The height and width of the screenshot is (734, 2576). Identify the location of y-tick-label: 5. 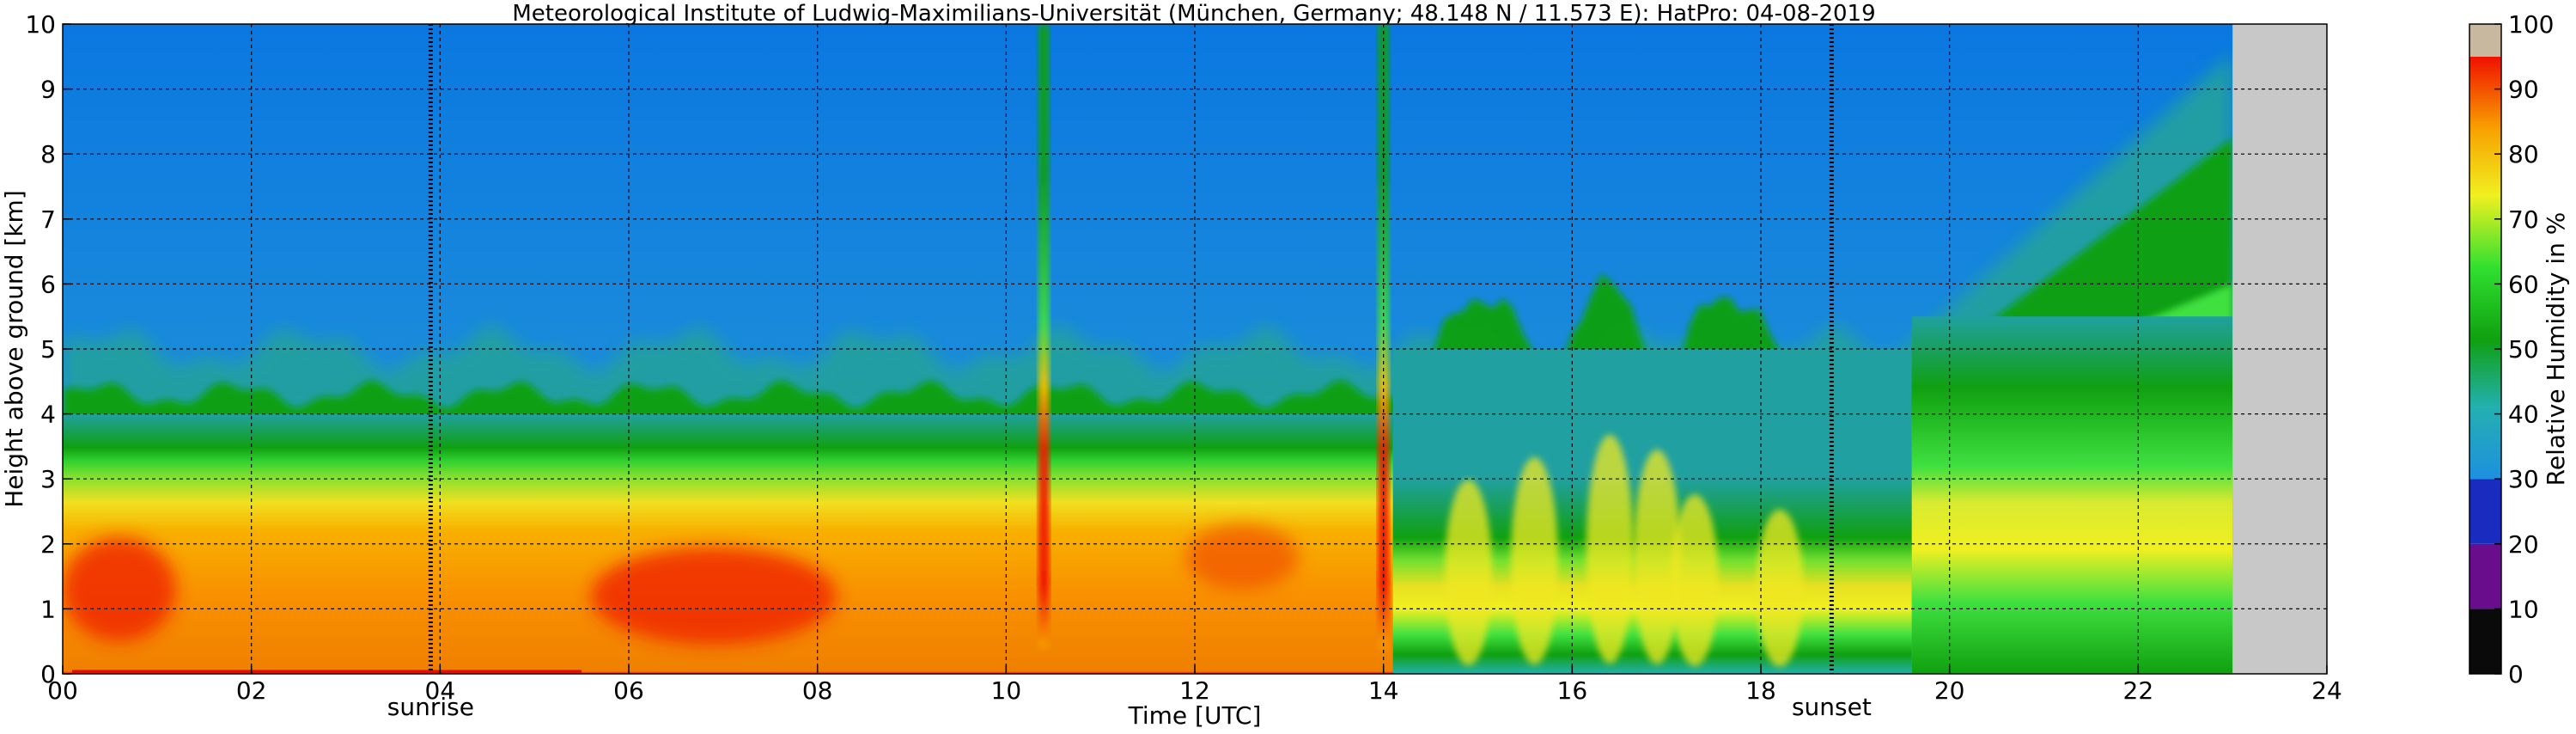
(48, 349).